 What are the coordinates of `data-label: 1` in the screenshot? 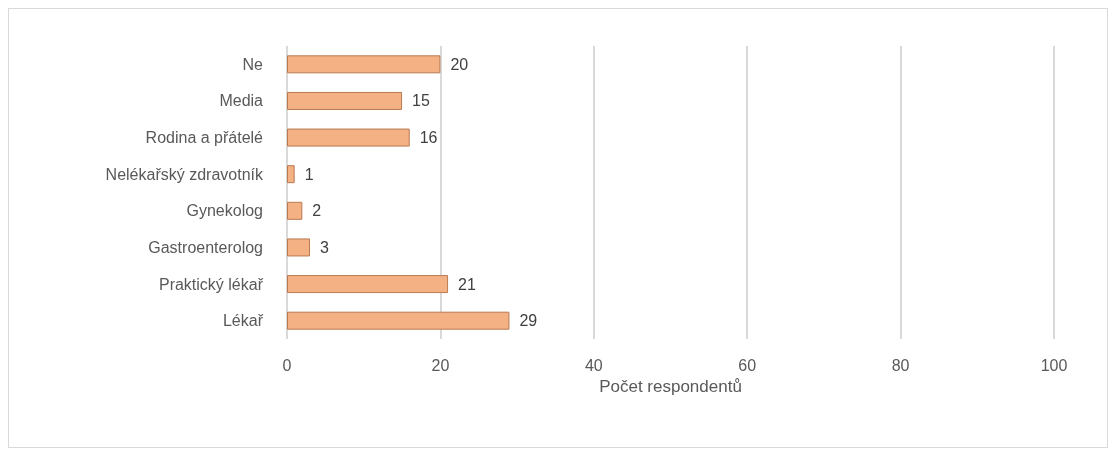 It's located at (309, 174).